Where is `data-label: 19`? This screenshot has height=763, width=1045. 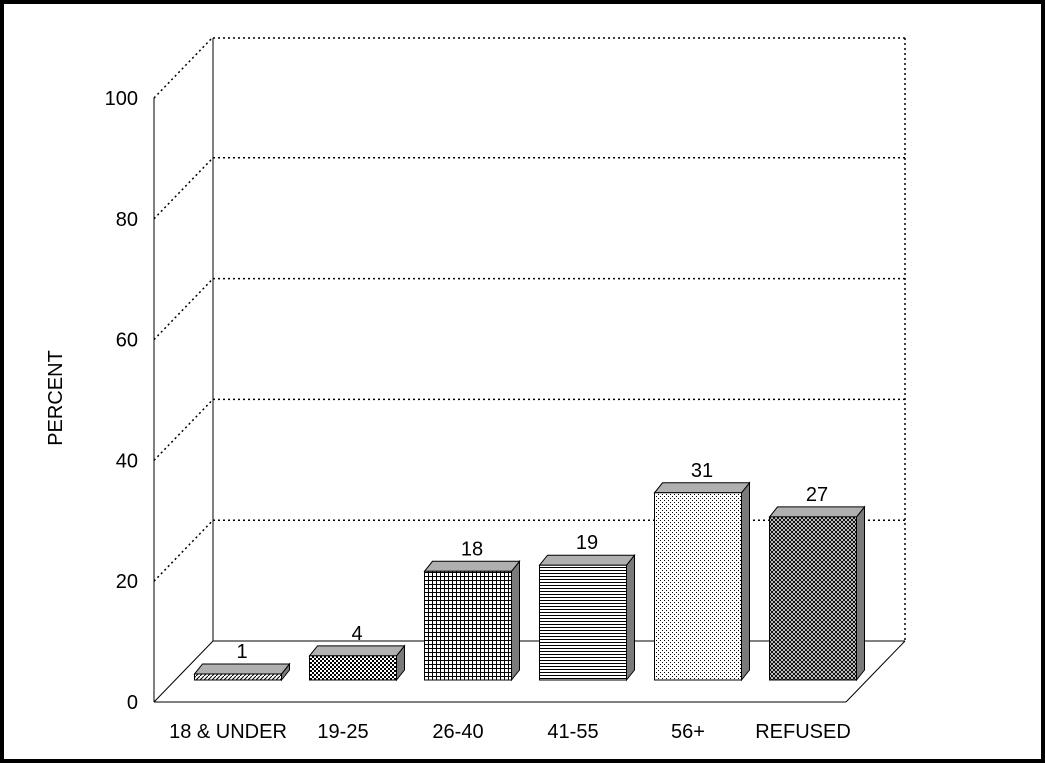 data-label: 19 is located at coordinates (587, 543).